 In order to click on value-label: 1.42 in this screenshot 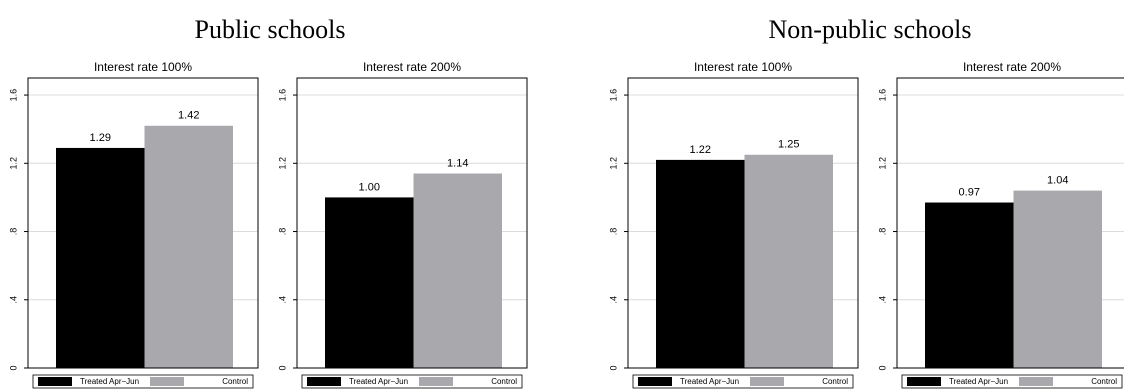, I will do `click(188, 116)`.